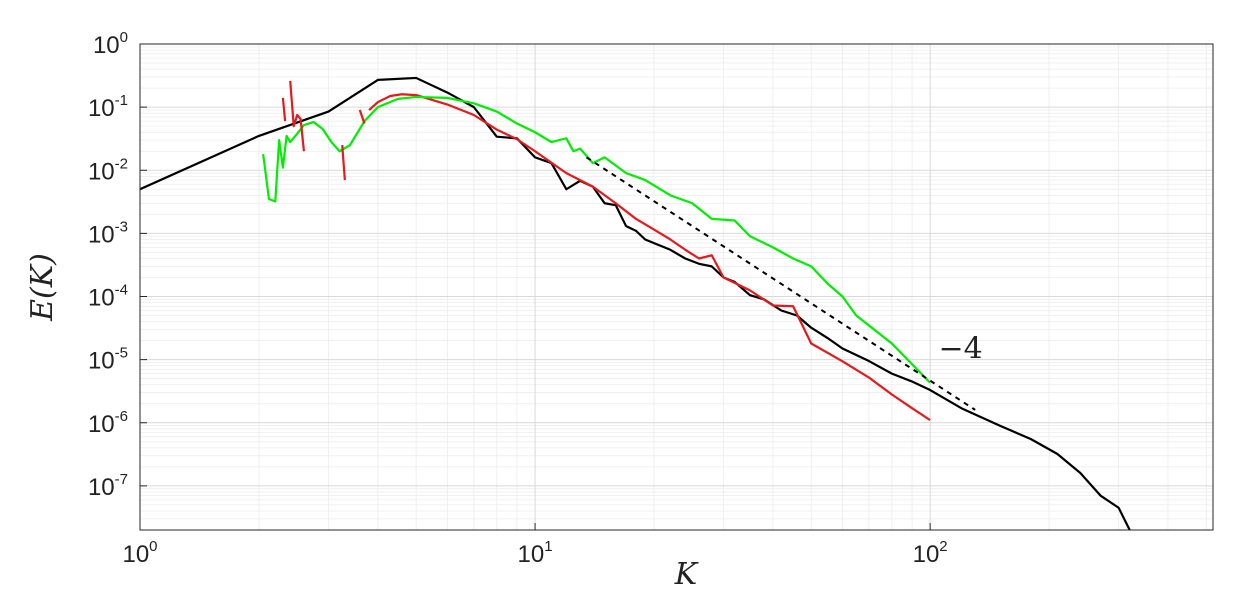  Describe the element at coordinates (121, 416) in the screenshot. I see `y-tick-exponent: -6` at that location.